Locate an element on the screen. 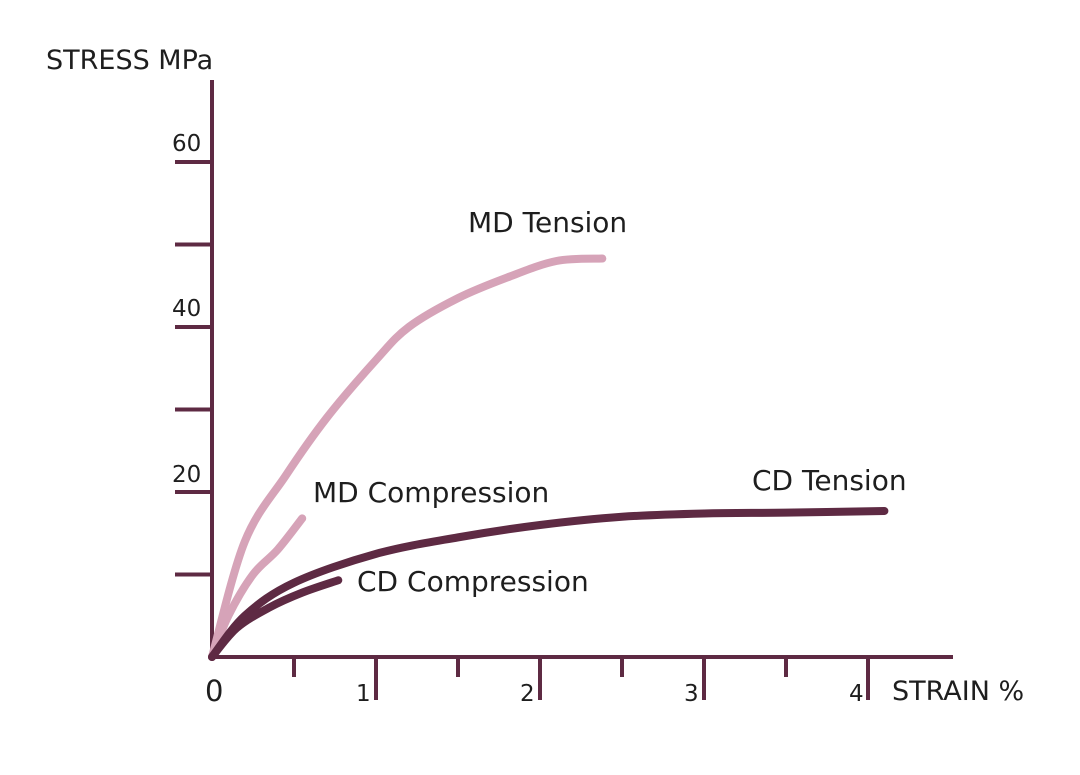 Image resolution: width=1080 pixels, height=775 pixels. series-label-md-tension: MD Tension is located at coordinates (547, 222).